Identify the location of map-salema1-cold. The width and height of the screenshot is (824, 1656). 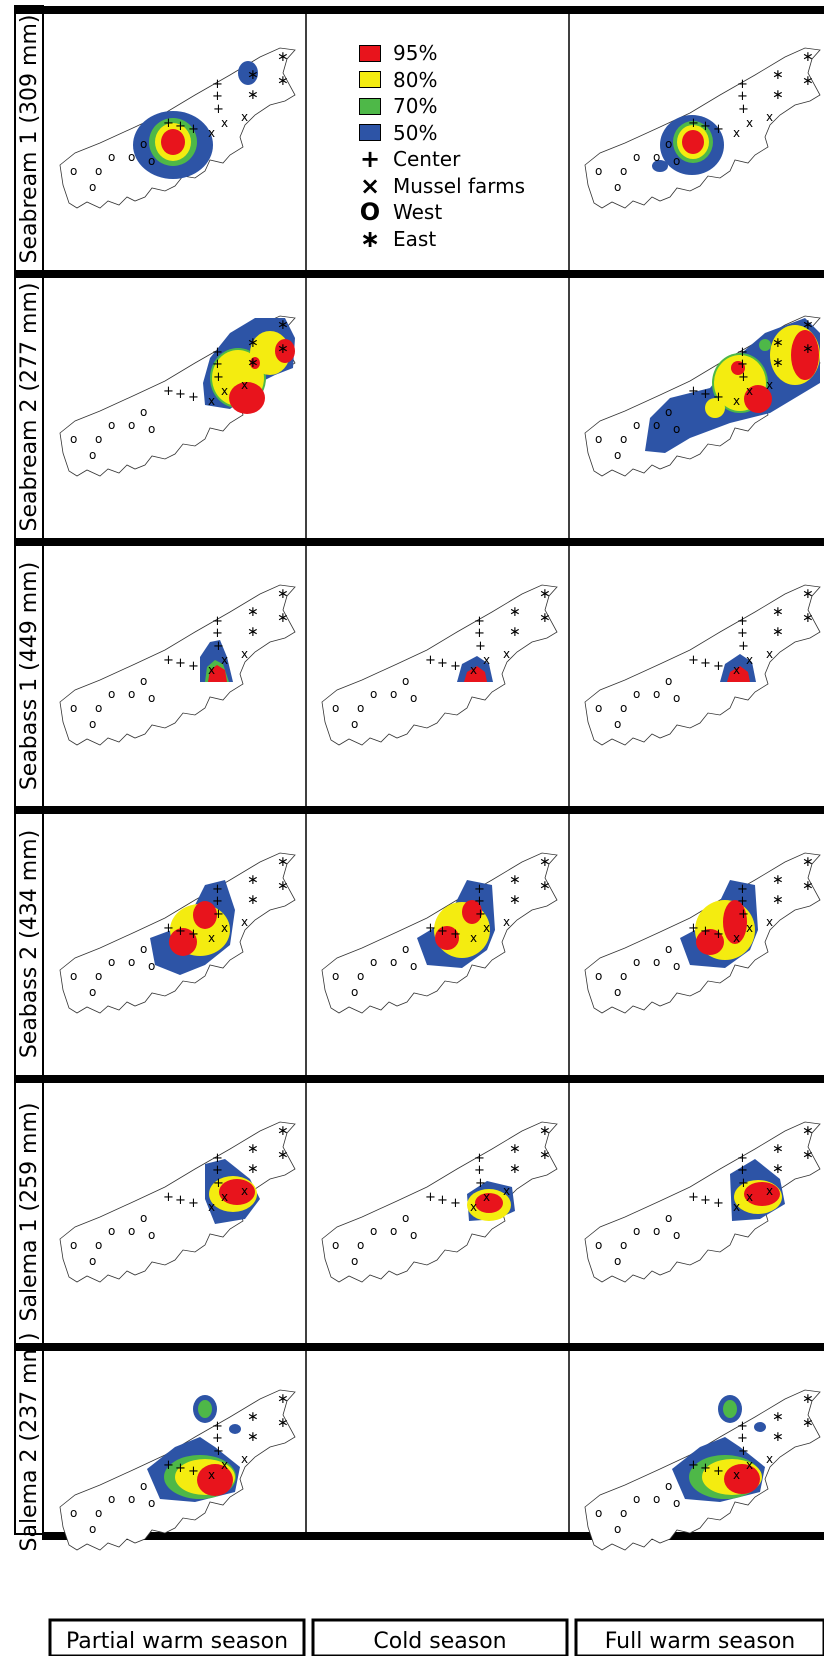
(439, 1202).